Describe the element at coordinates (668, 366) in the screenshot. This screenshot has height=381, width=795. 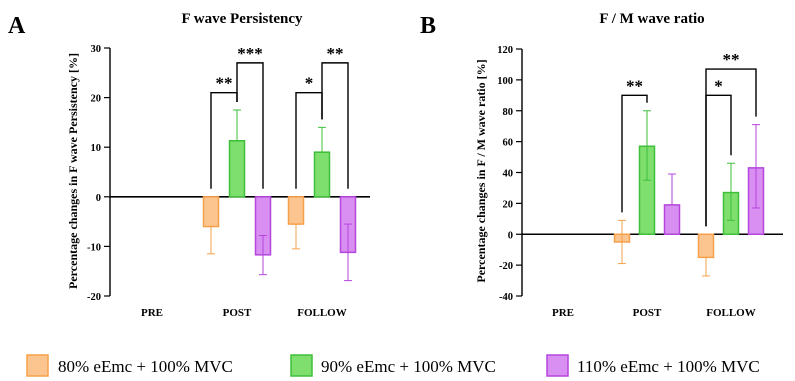
I see `legend-label-110: 110% eEmc + 100% MVC` at that location.